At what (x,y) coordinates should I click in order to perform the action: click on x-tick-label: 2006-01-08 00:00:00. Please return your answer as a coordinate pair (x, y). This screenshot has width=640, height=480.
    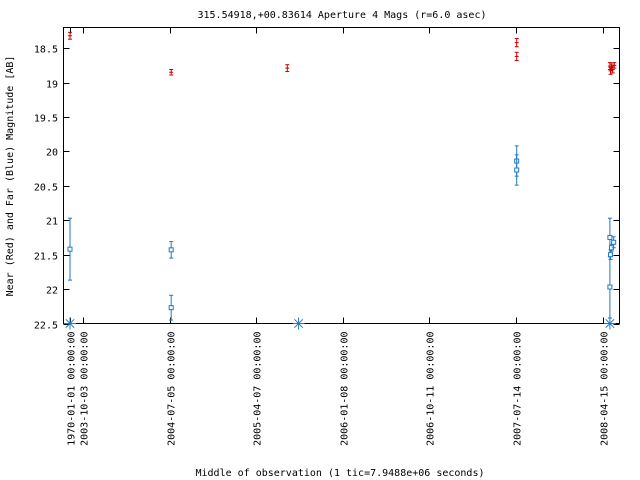
    Looking at the image, I should click on (345, 389).